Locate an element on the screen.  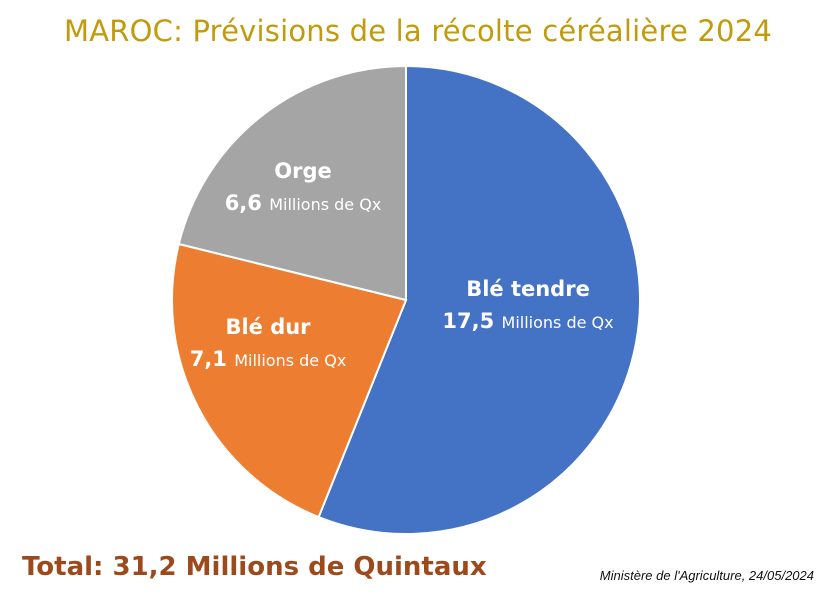
slice-label-value: 6,6 Millions de Qx is located at coordinates (303, 203).